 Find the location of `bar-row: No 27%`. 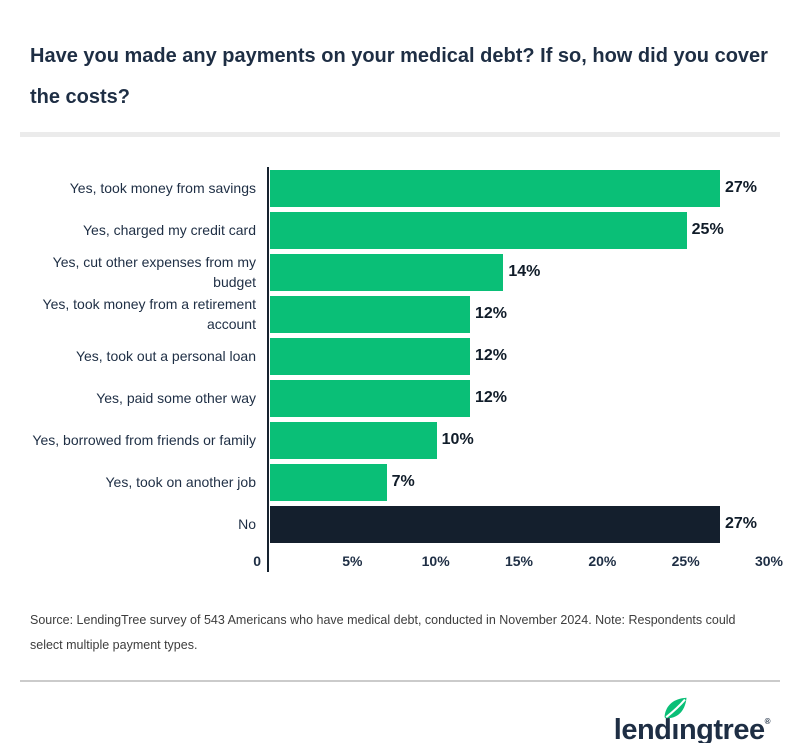

bar-row: No 27% is located at coordinates (402, 524).